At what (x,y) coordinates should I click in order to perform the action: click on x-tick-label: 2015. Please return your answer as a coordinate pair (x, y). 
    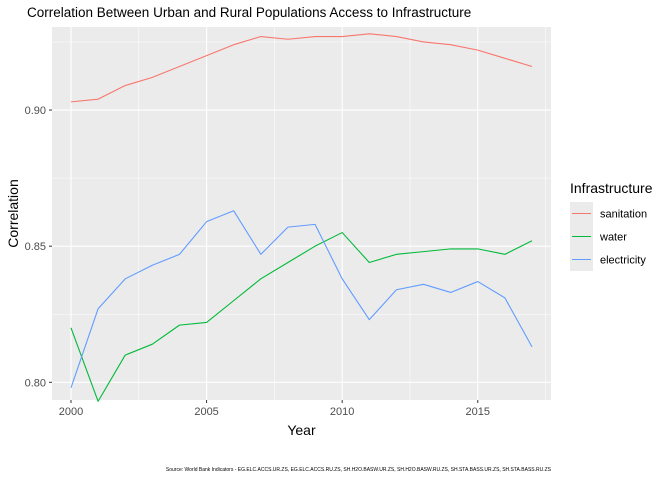
    Looking at the image, I should click on (478, 412).